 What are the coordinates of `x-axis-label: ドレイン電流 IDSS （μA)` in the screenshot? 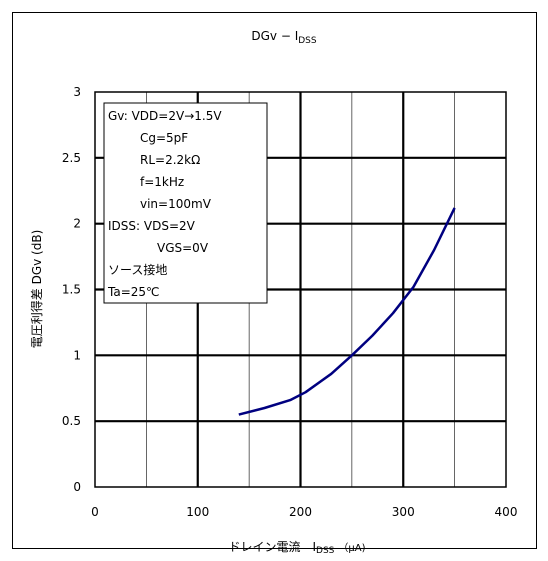 It's located at (296, 548).